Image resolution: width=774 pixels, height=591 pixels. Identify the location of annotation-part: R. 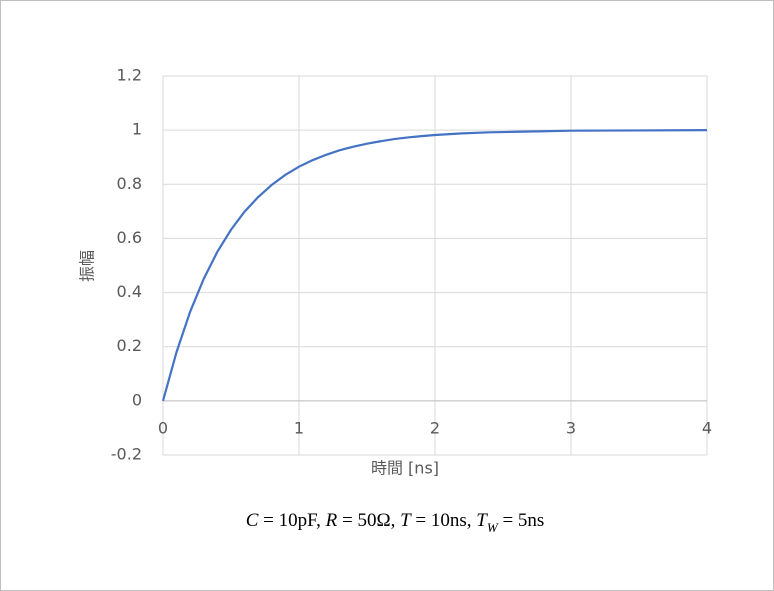
(331, 520).